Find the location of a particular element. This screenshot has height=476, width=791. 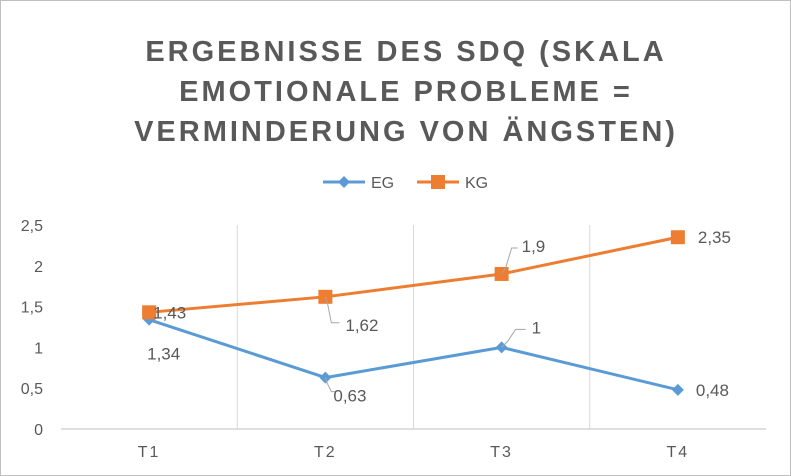

legend-marker-eg is located at coordinates (344, 182).